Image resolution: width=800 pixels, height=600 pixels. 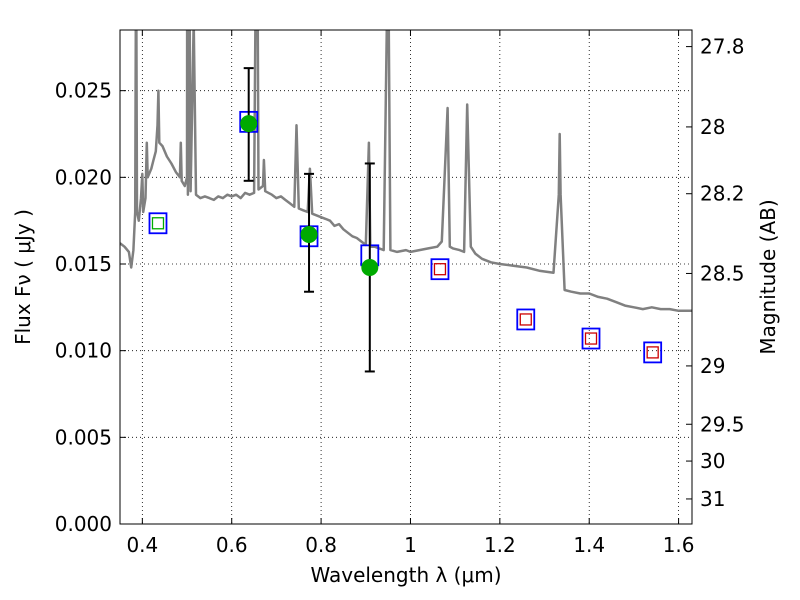 What do you see at coordinates (679, 545) in the screenshot?
I see `x-tick-label: 1.6` at bounding box center [679, 545].